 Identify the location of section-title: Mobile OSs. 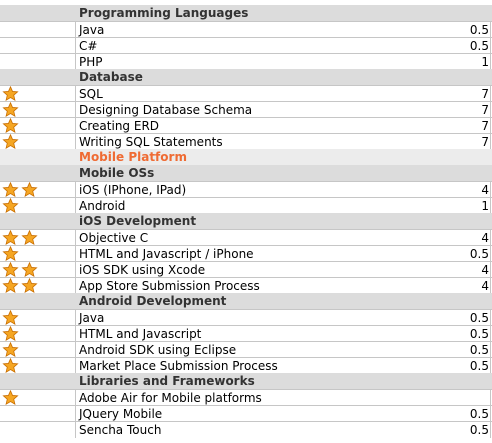
(117, 173).